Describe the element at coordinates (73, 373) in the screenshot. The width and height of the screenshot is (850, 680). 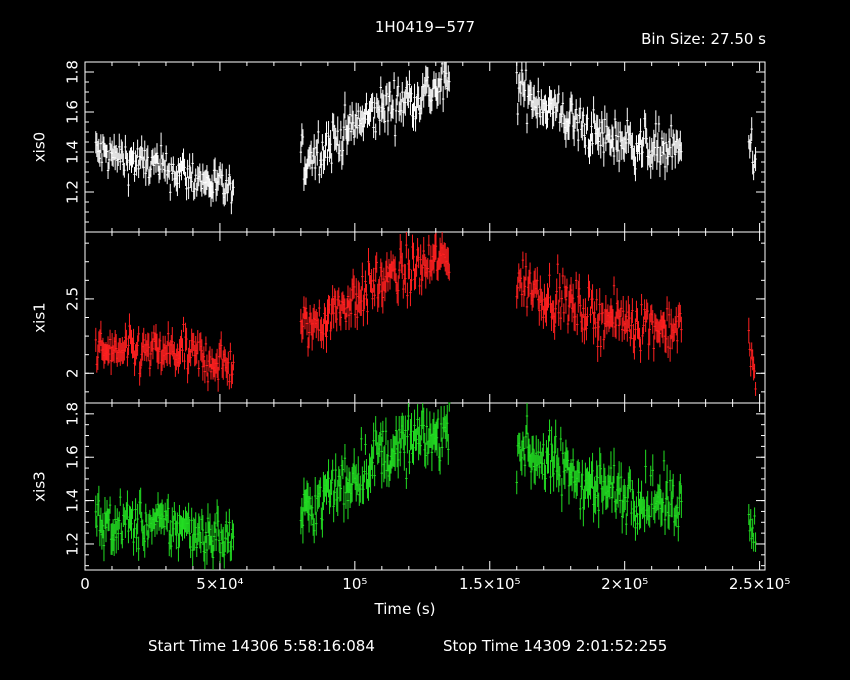
I see `y-tick-label: 2` at that location.